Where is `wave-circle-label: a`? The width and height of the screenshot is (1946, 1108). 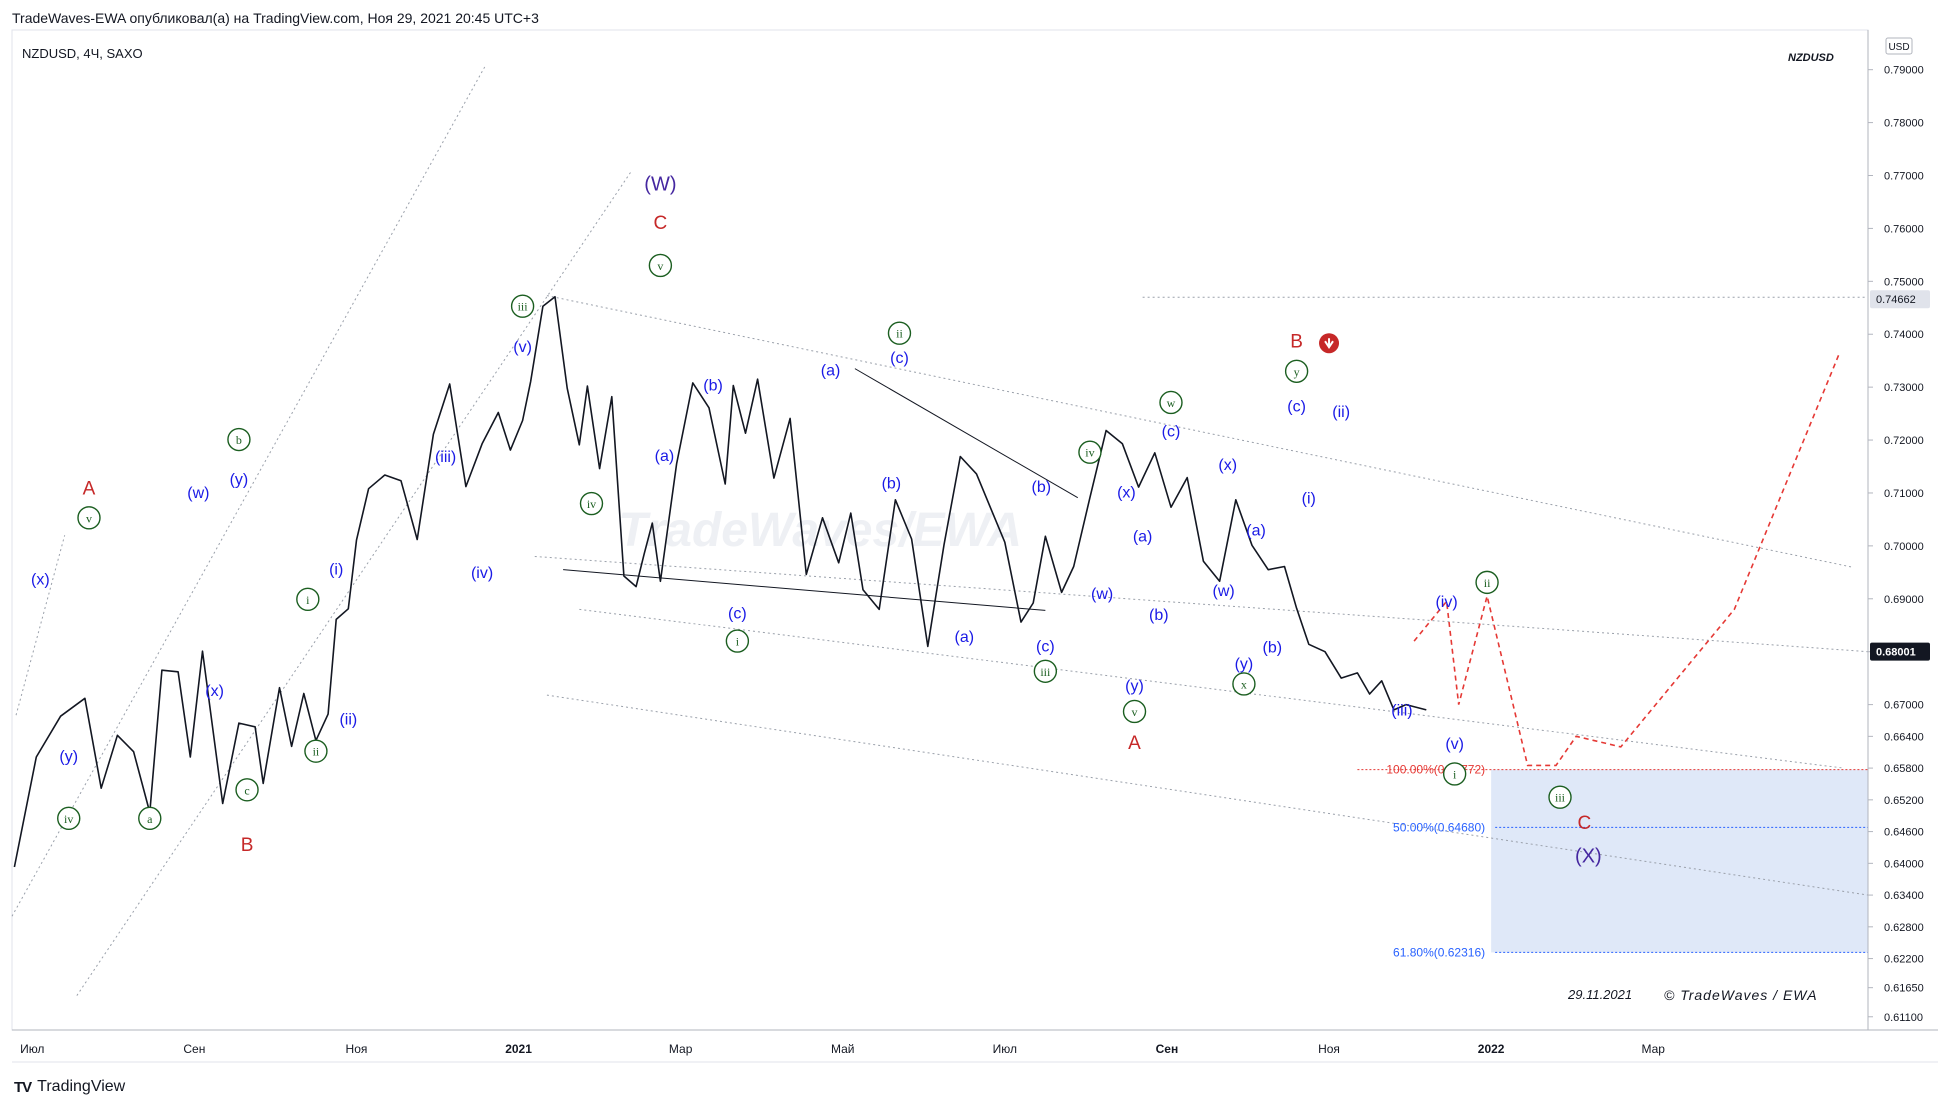
wave-circle-label: a is located at coordinates (150, 819).